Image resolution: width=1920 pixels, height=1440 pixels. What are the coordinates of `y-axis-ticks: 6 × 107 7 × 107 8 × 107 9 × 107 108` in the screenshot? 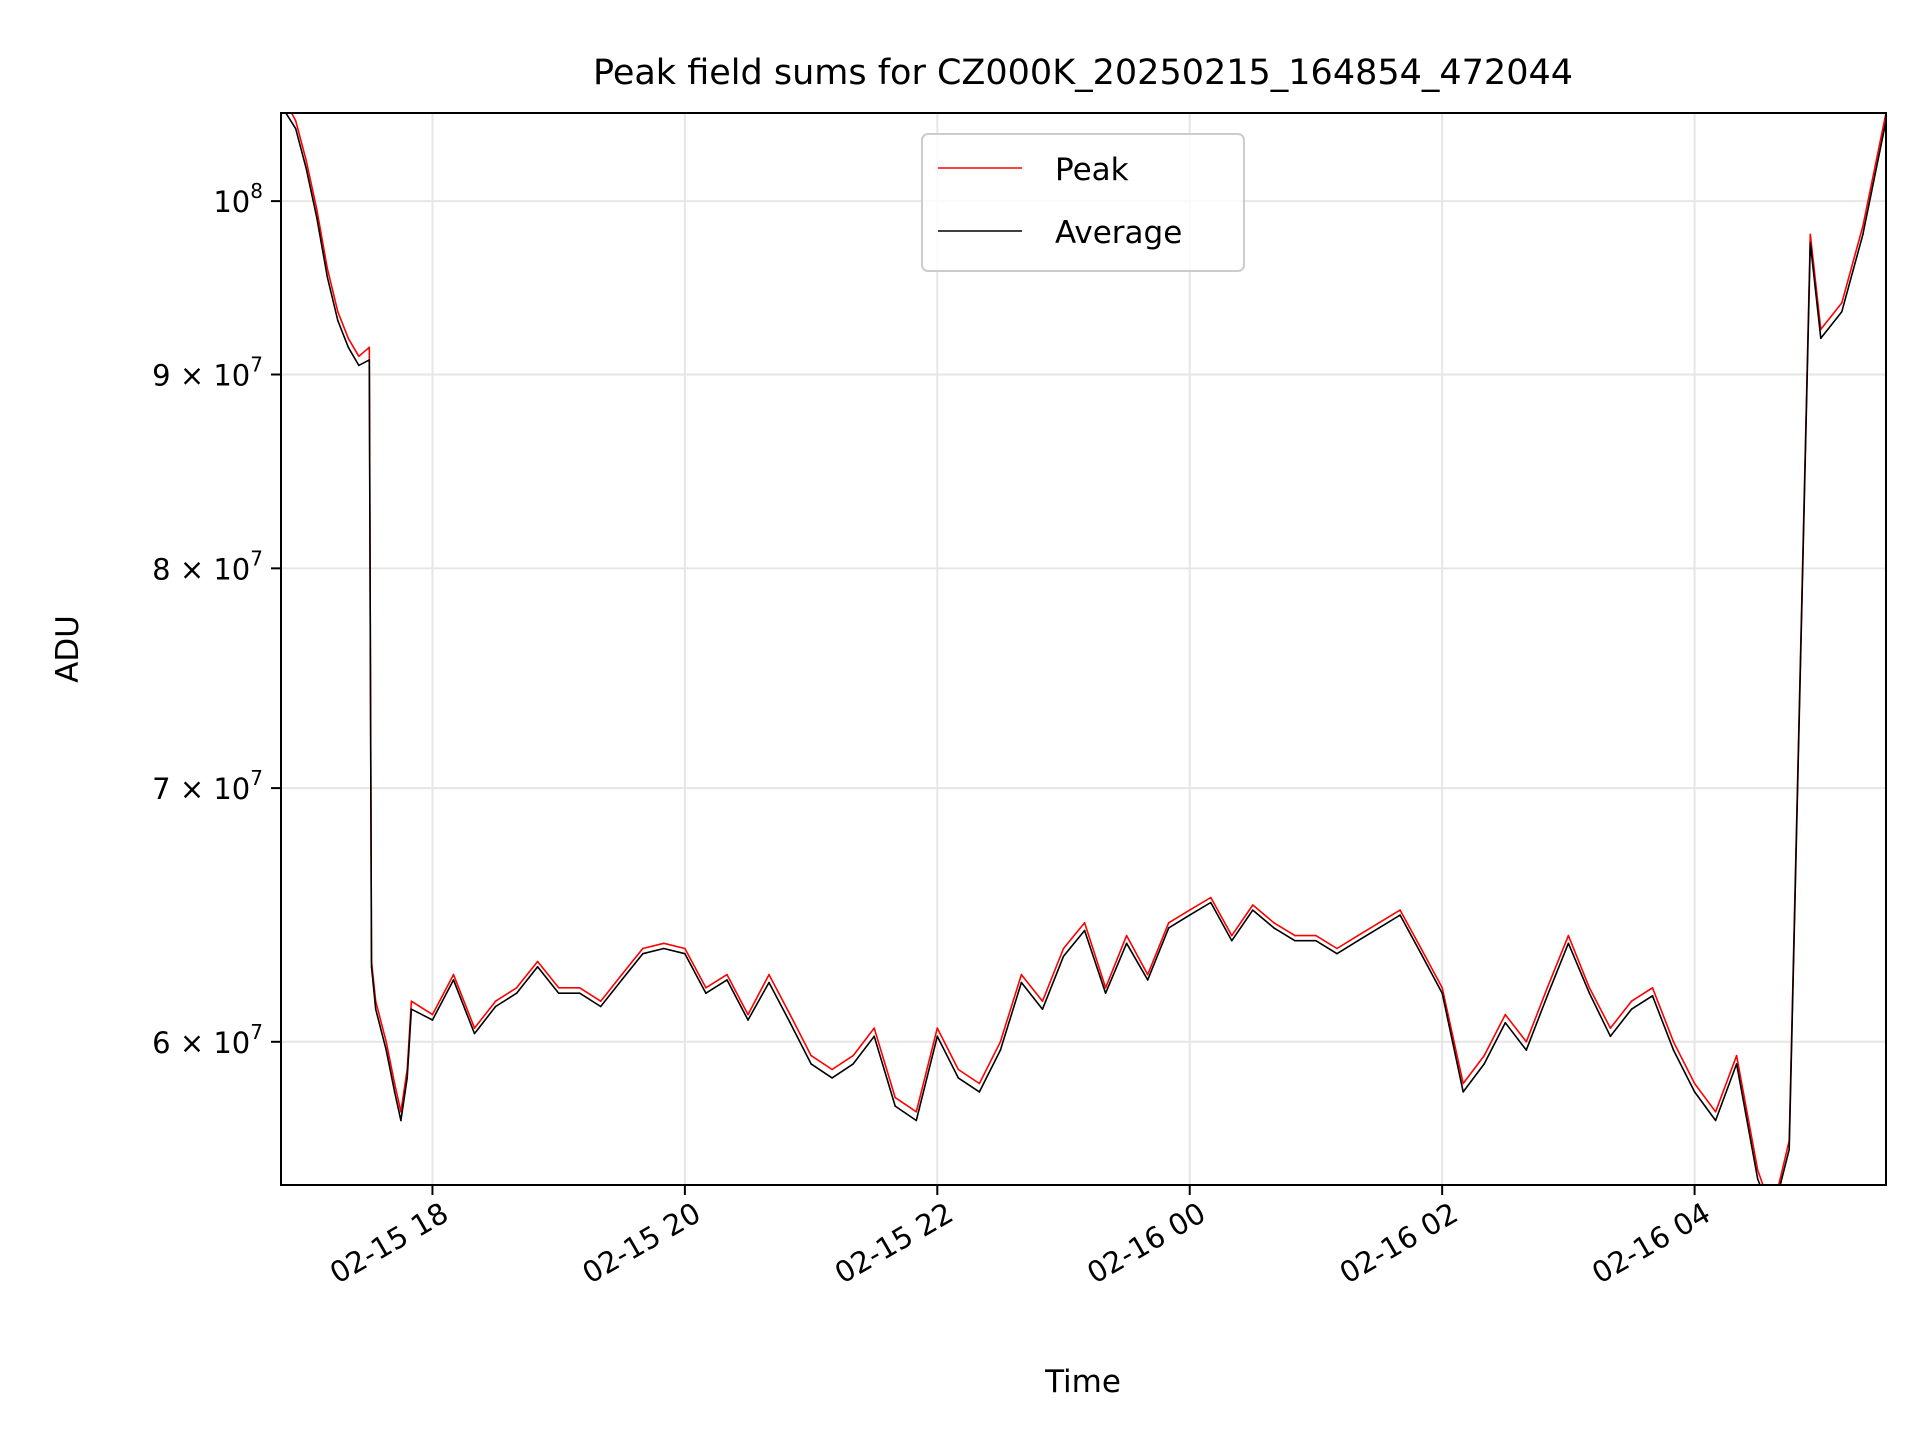 It's located at (216, 619).